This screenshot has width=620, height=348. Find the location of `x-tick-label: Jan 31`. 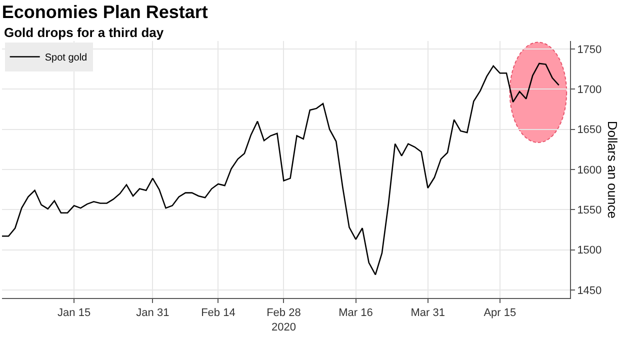

x-tick-label: Jan 31 is located at coordinates (153, 313).